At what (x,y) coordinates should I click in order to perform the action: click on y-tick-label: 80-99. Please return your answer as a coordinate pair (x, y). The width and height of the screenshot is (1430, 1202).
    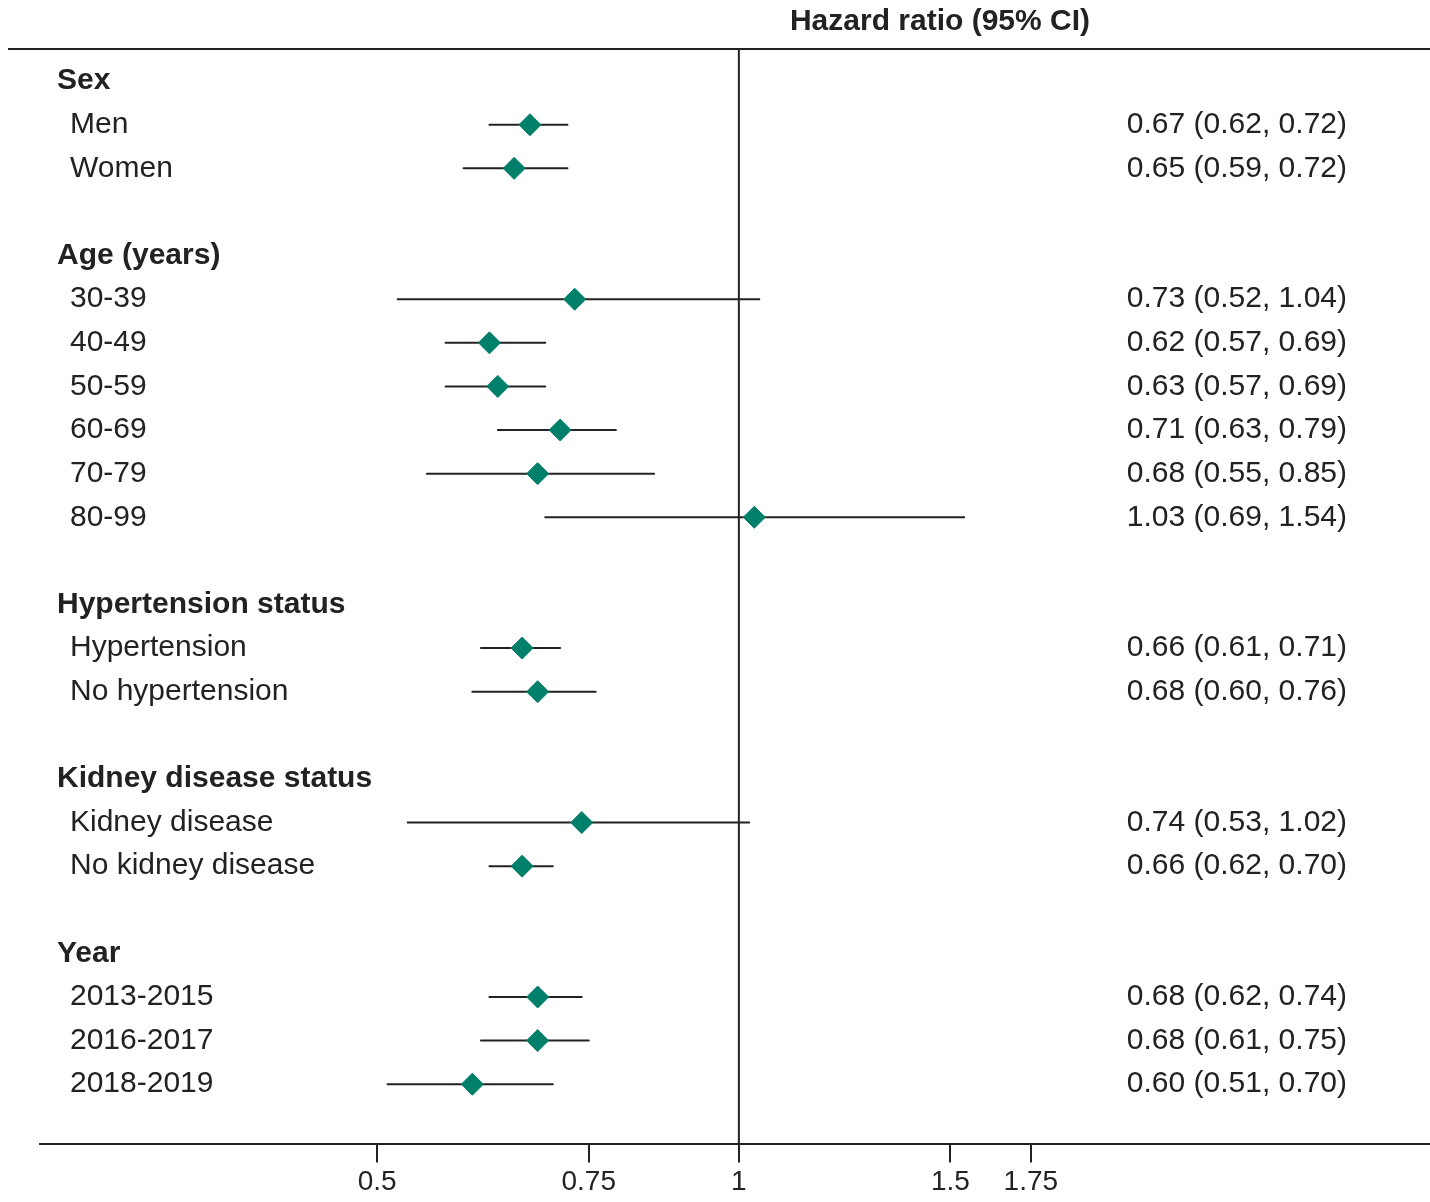
    Looking at the image, I should click on (108, 515).